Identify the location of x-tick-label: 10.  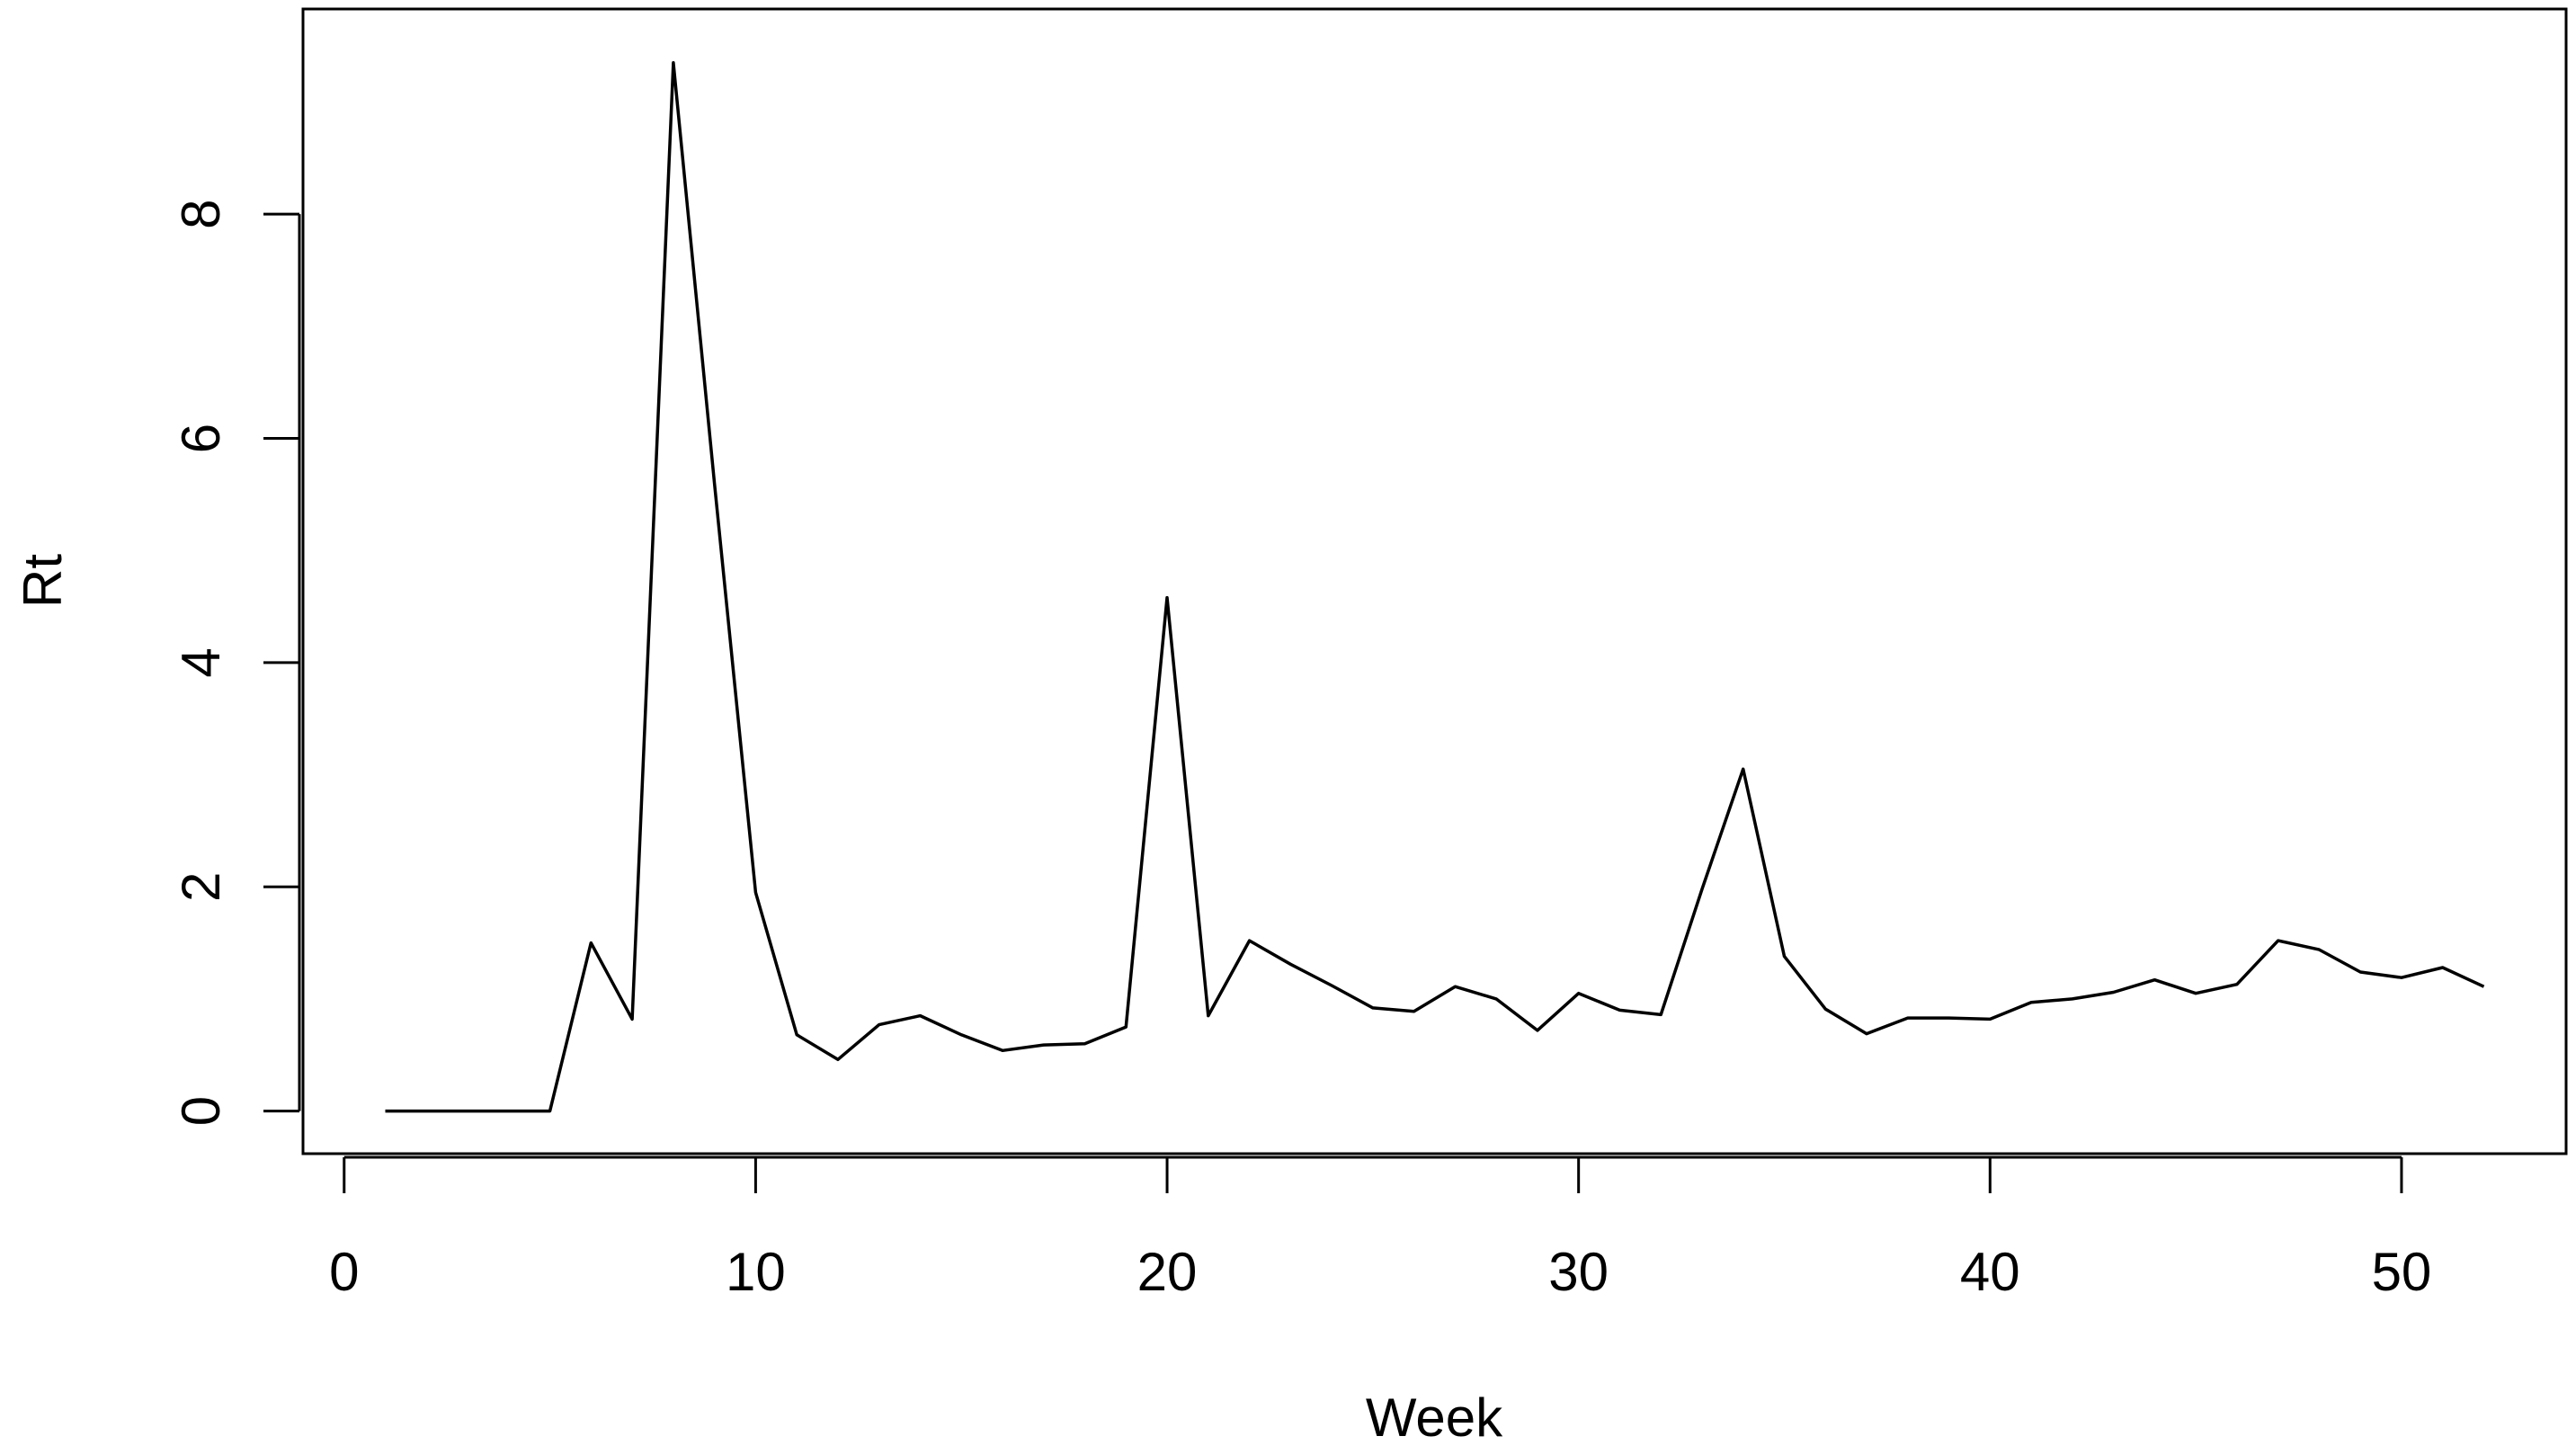
(756, 1272).